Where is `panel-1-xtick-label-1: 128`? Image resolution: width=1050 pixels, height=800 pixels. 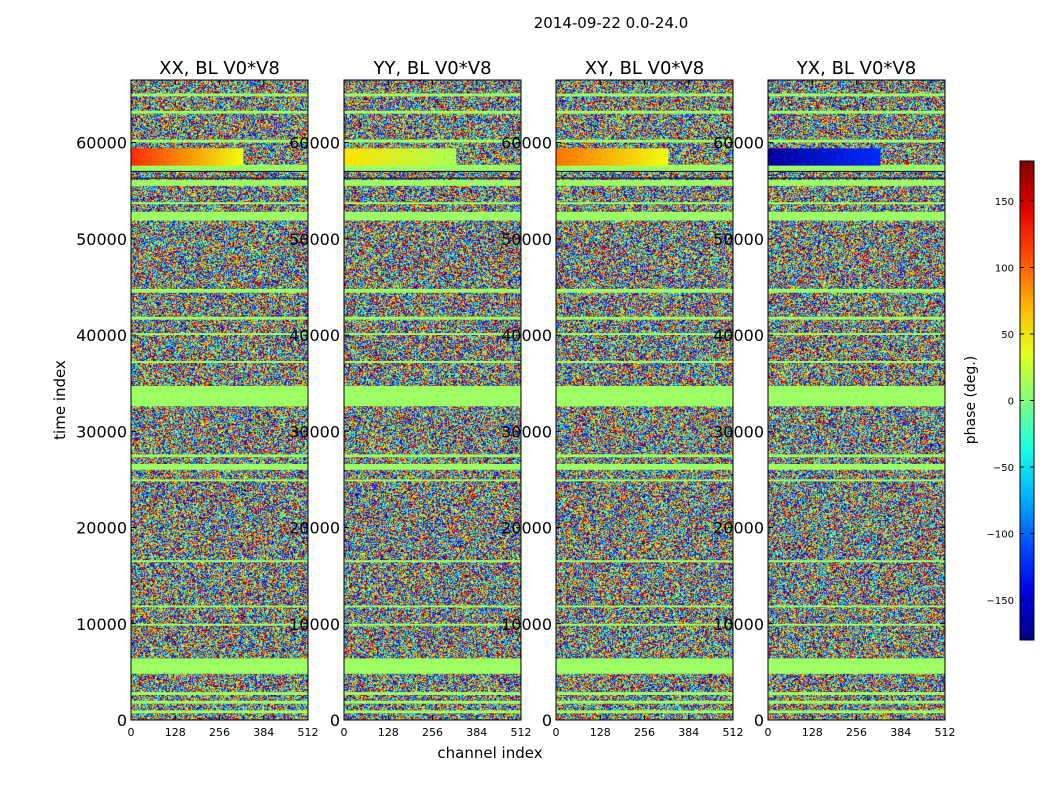 panel-1-xtick-label-1: 128 is located at coordinates (388, 732).